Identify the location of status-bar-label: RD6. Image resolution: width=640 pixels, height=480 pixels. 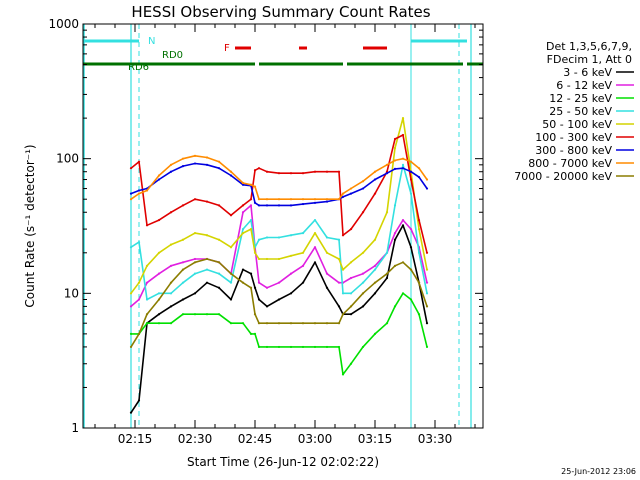
(138, 67).